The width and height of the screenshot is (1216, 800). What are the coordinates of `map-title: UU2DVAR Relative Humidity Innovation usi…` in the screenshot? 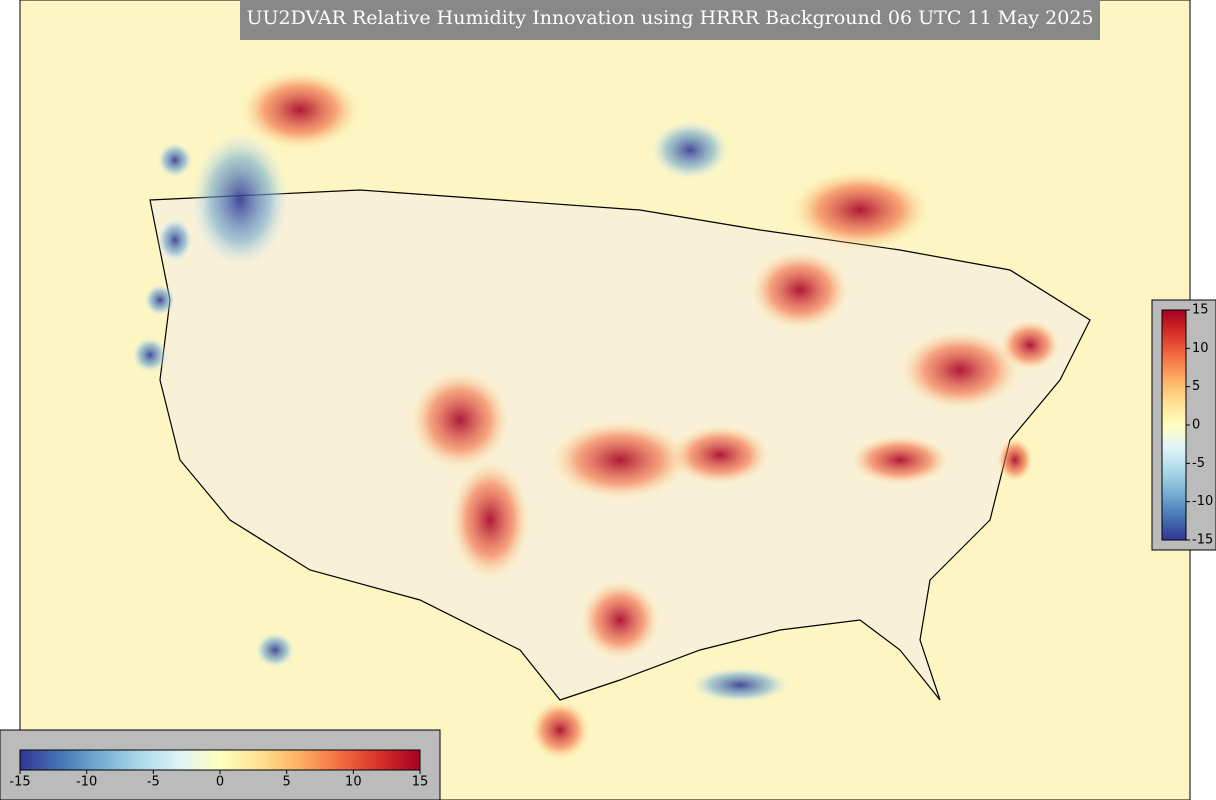 It's located at (669, 18).